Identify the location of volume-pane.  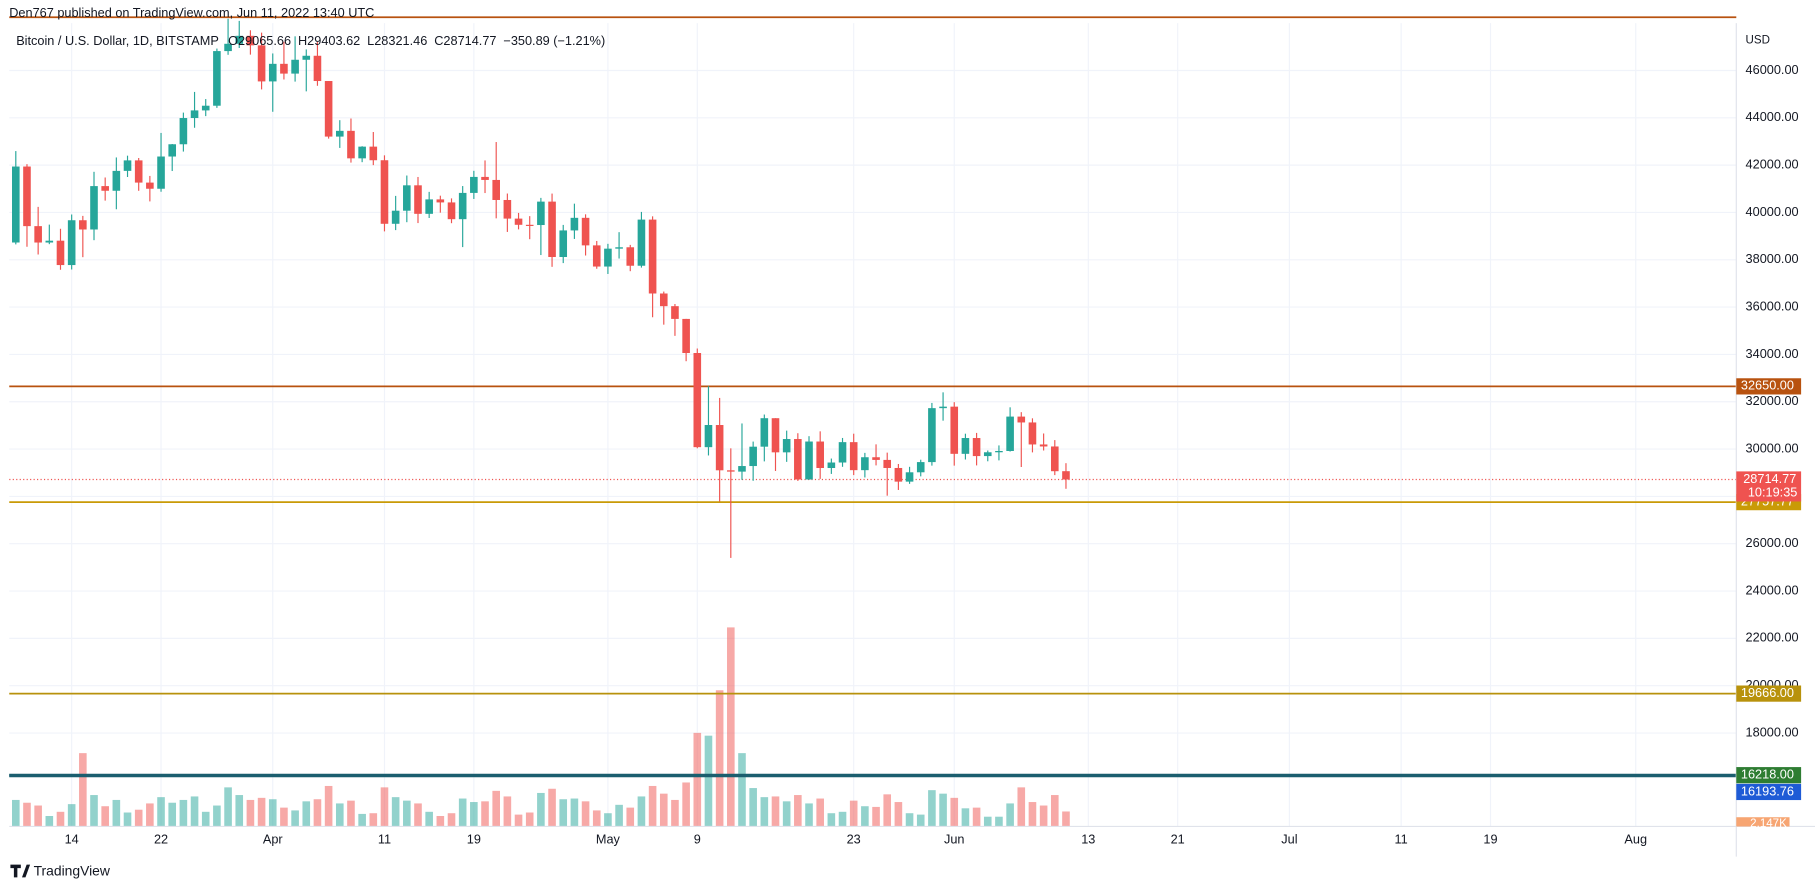
(541, 727).